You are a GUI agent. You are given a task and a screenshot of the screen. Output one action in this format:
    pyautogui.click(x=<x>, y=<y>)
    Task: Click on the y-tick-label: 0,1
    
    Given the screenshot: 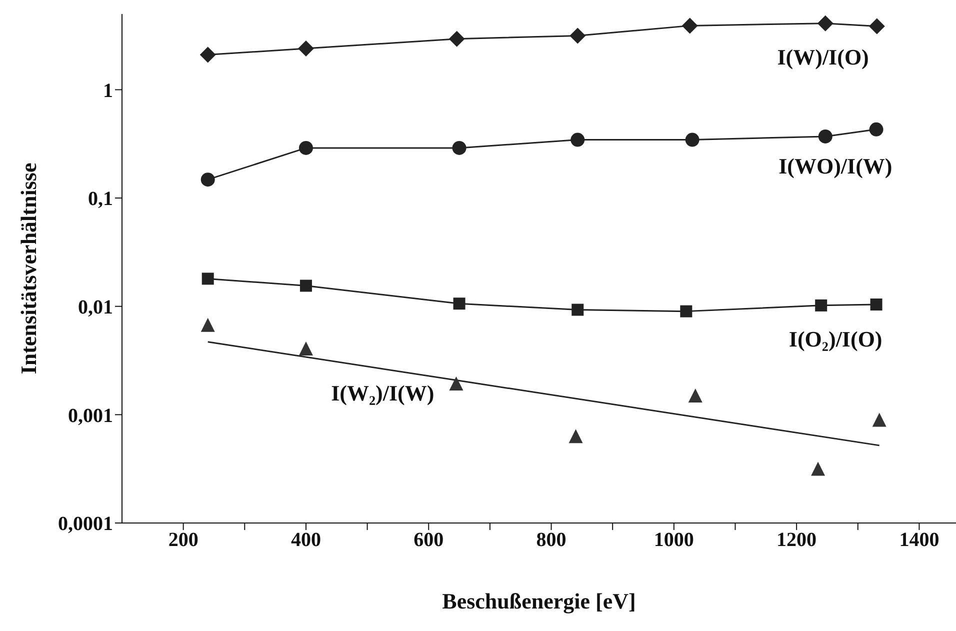 What is the action you would take?
    pyautogui.click(x=100, y=199)
    